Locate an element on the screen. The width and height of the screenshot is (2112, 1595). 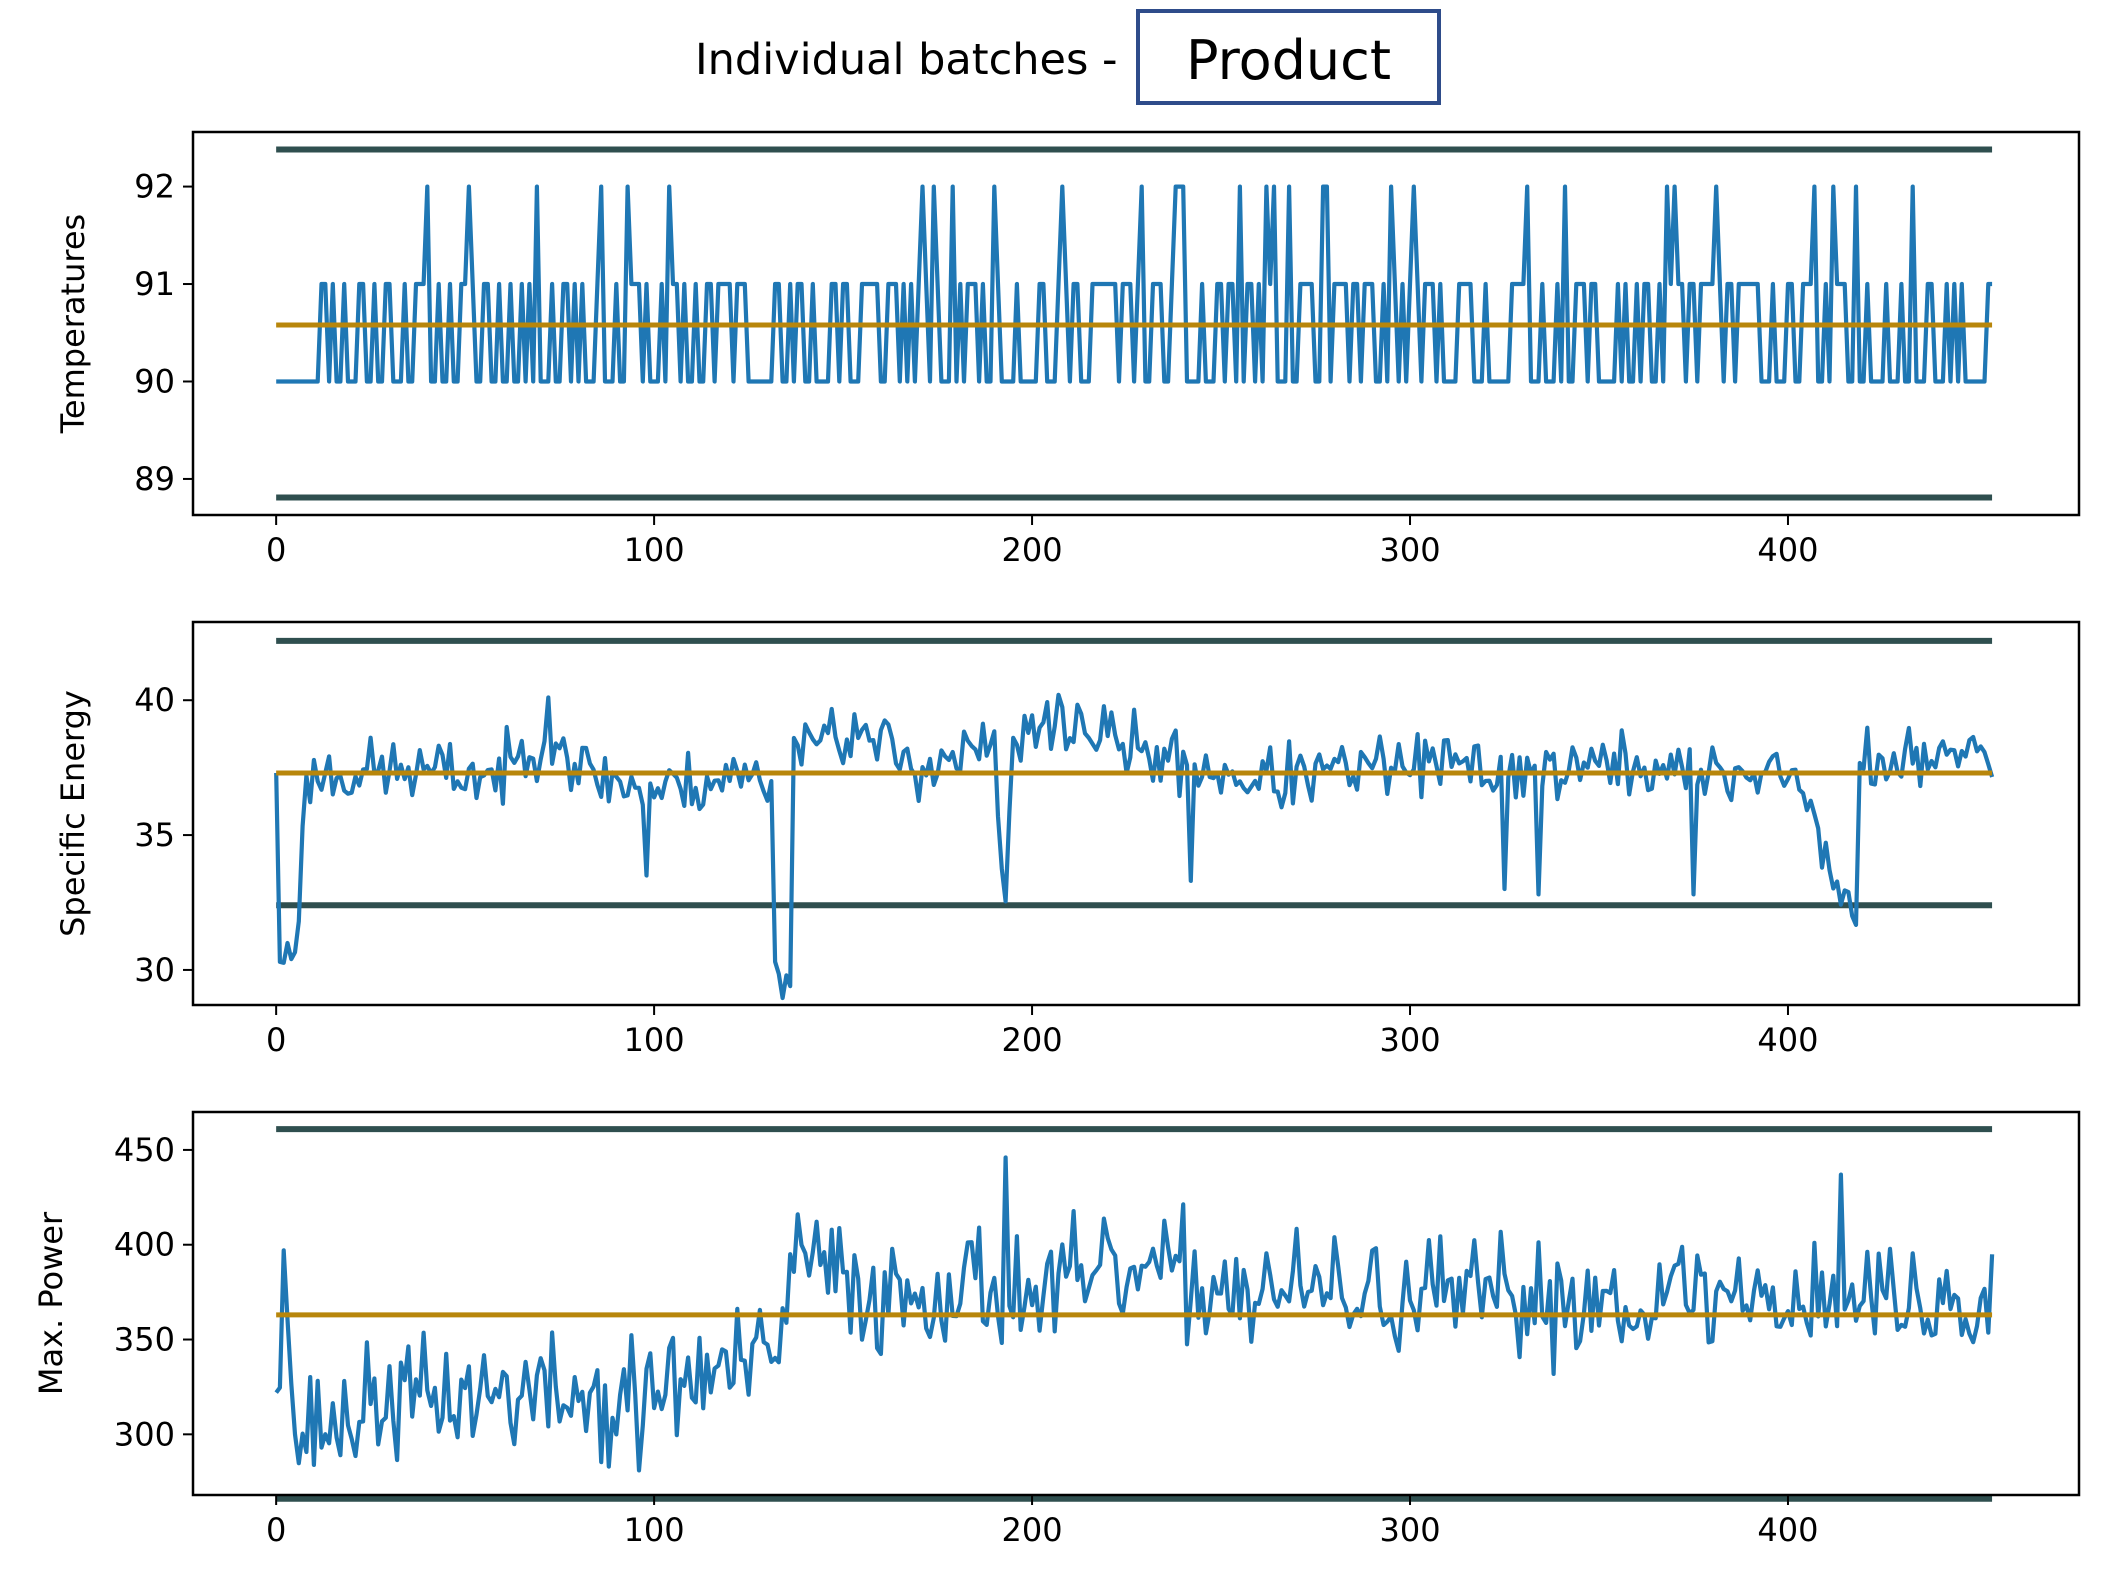
y-tick-label: 450 is located at coordinates (144, 1150).